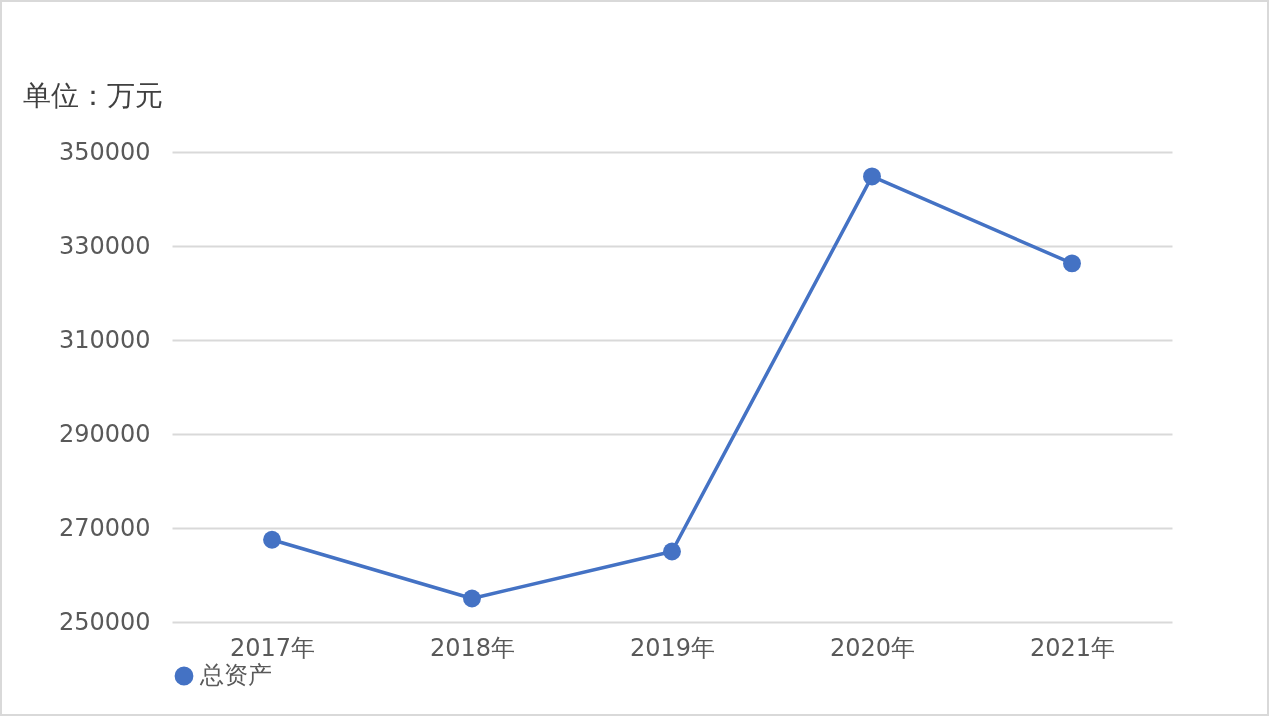  Describe the element at coordinates (872, 647) in the screenshot. I see `x-tick-label: 2020年` at that location.